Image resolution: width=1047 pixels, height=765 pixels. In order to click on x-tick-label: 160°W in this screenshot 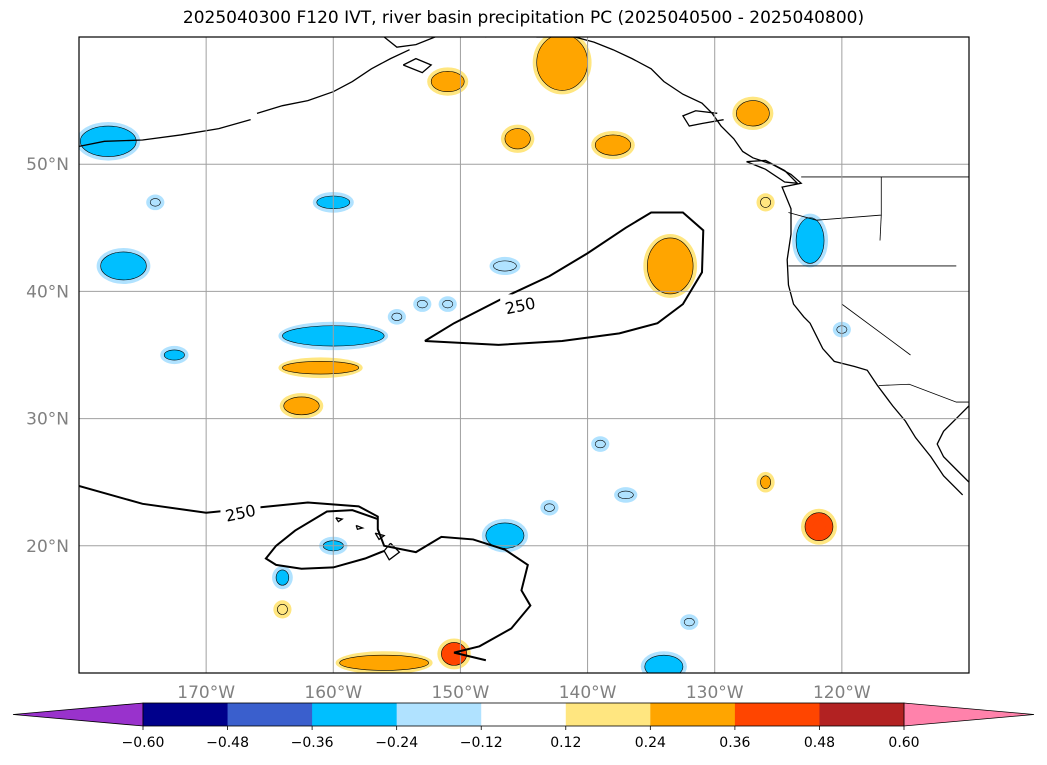, I will do `click(333, 693)`.